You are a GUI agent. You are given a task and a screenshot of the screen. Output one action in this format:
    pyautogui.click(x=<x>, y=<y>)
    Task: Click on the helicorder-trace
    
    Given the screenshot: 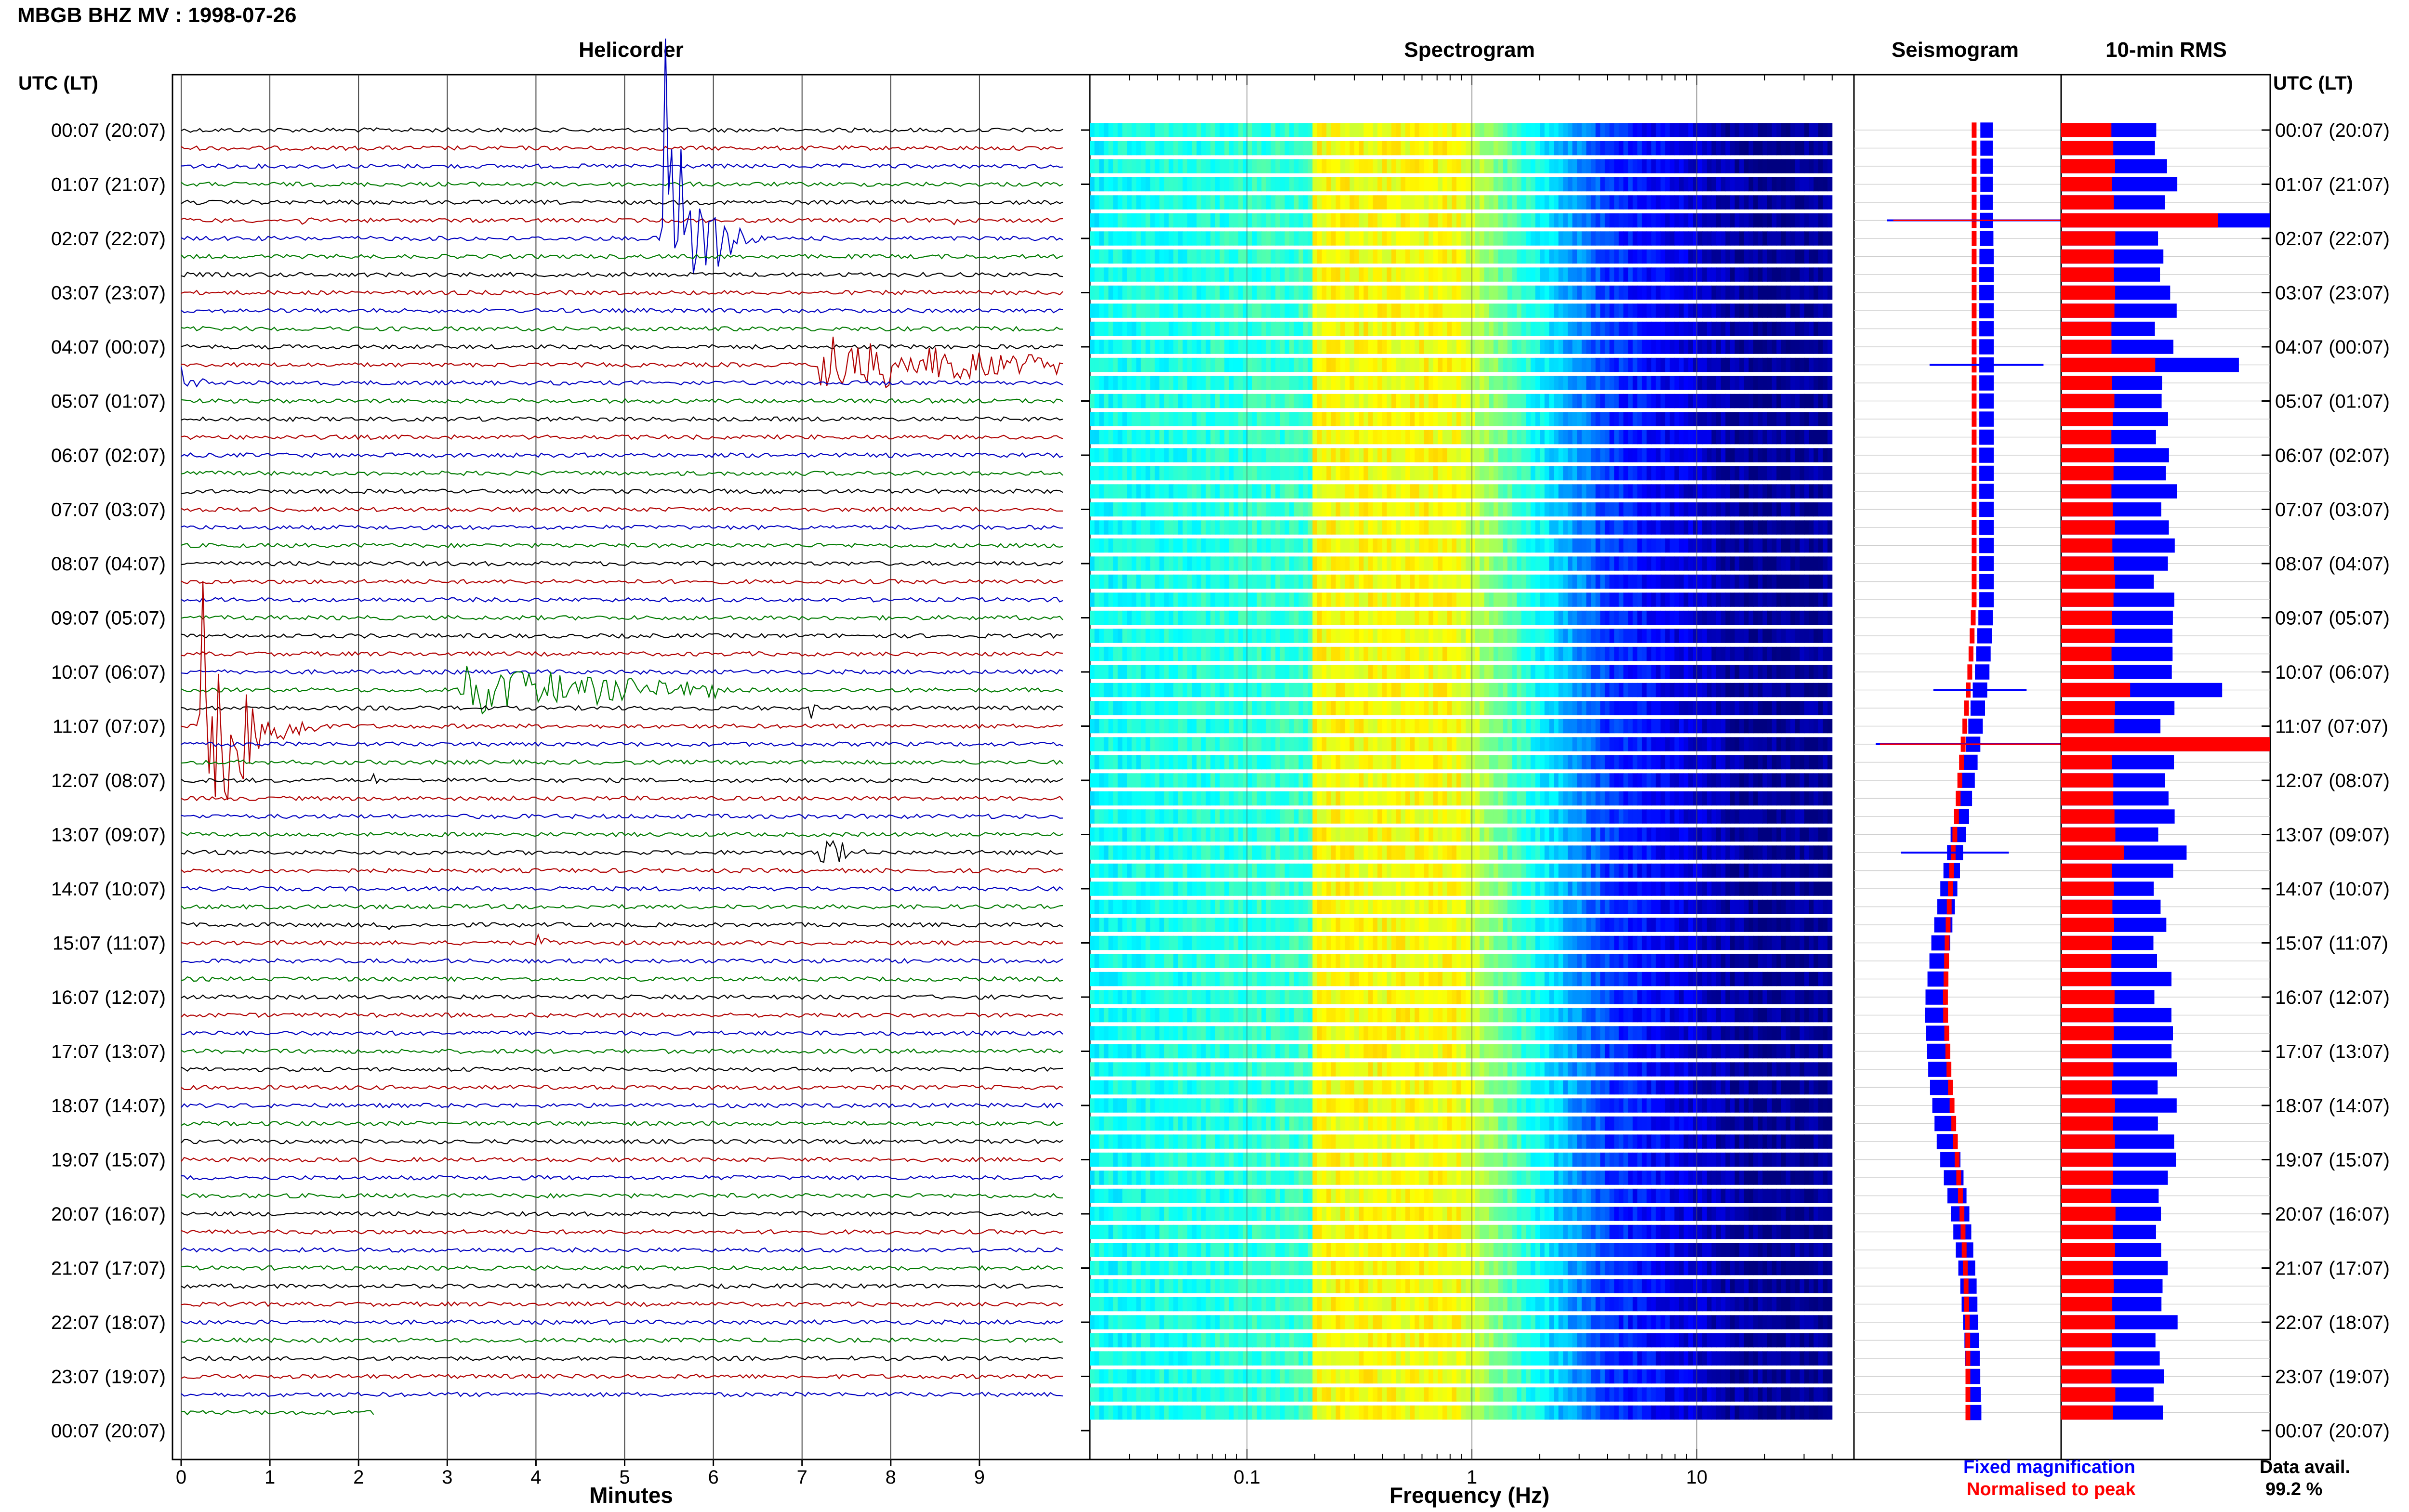 What is the action you would take?
    pyautogui.click(x=622, y=1105)
    